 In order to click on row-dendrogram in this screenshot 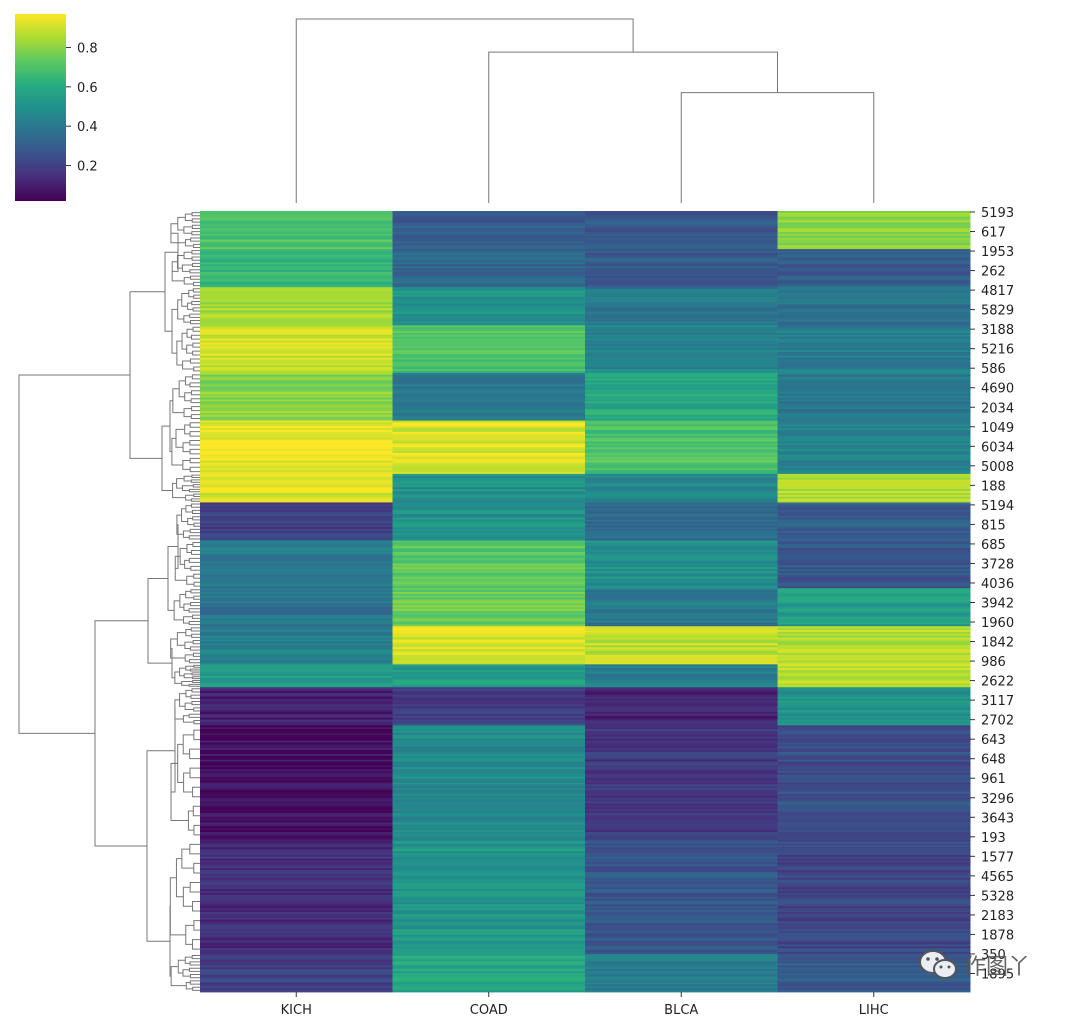, I will do `click(109, 601)`.